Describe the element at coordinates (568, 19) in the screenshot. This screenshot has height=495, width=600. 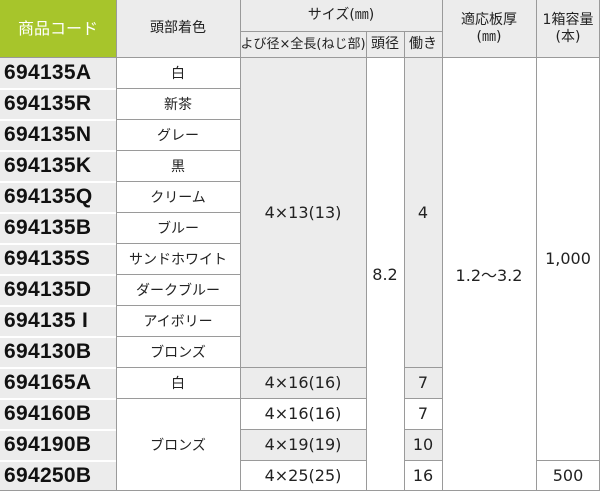
I see `header-box-qty-line1: 1箱容量` at that location.